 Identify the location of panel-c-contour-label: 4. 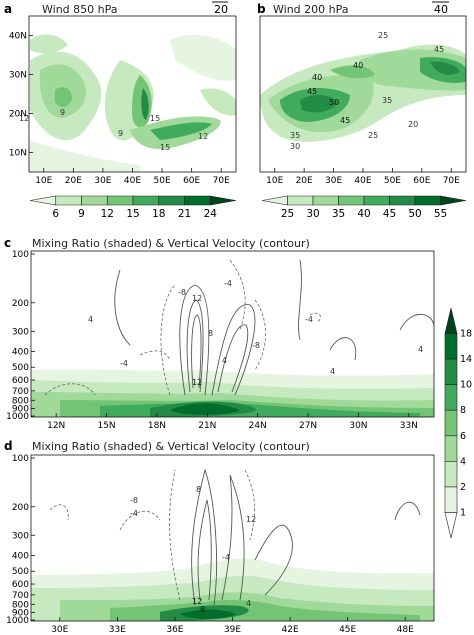
(224, 360).